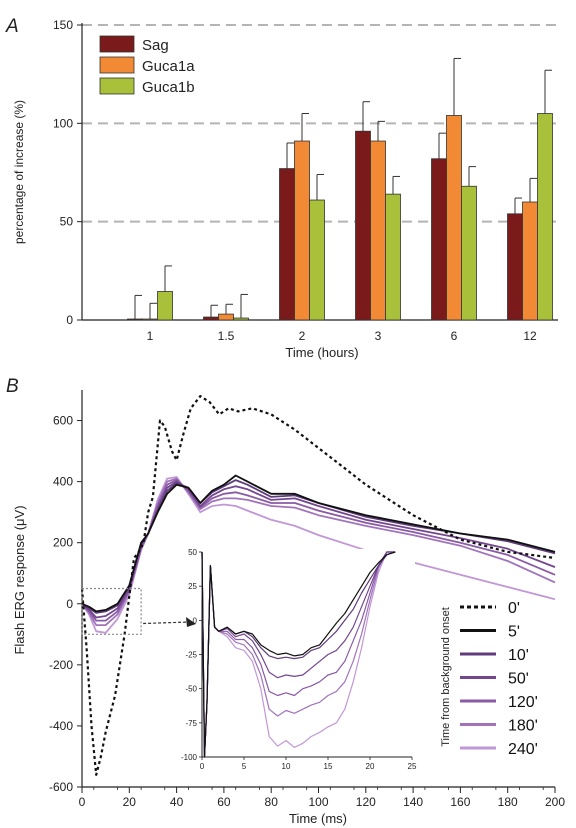 The image size is (576, 828). What do you see at coordinates (192, 586) in the screenshot?
I see `chart-b-inset-y-tick-label: 25` at bounding box center [192, 586].